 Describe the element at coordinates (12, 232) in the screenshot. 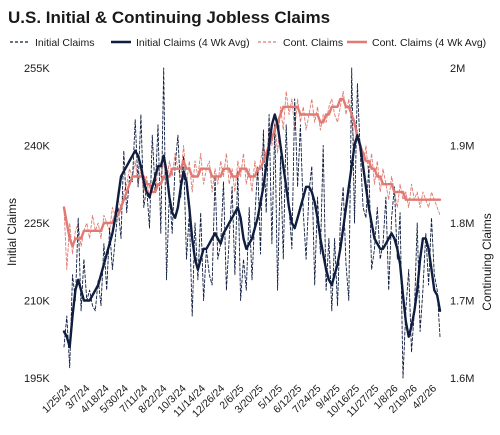

I see `left-axis-title: Initial Claims` at that location.